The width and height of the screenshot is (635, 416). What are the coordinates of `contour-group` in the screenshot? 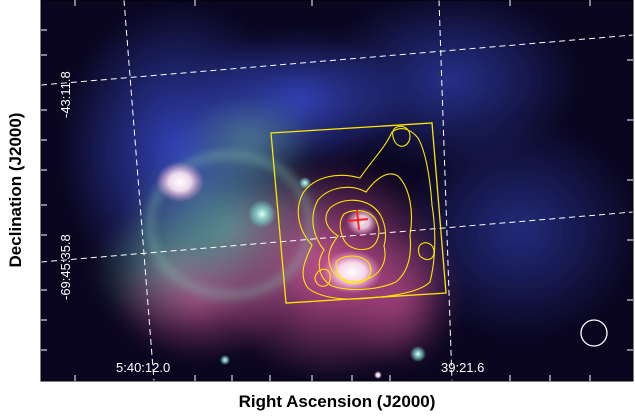 It's located at (366, 212).